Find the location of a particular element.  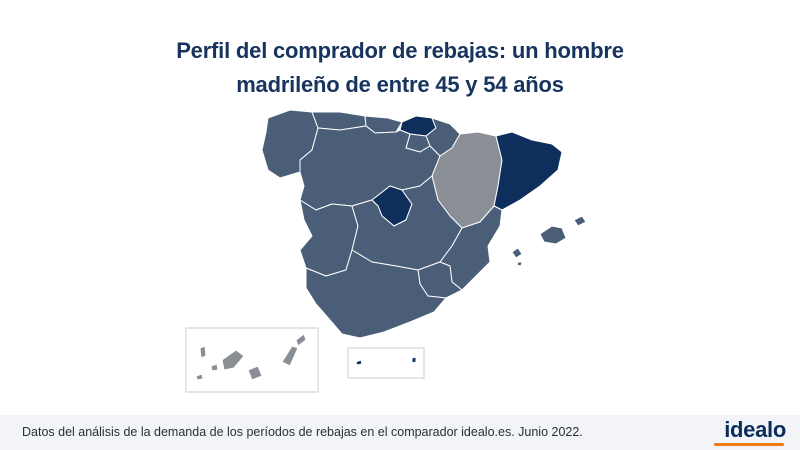

region-canarias-el-hierro is located at coordinates (199, 377).